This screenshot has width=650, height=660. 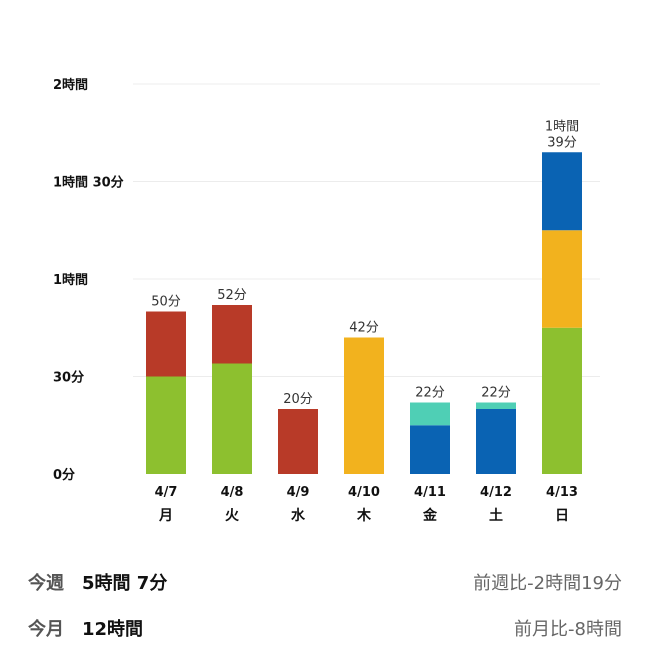 What do you see at coordinates (562, 492) in the screenshot?
I see `x-date-label: 4/13` at bounding box center [562, 492].